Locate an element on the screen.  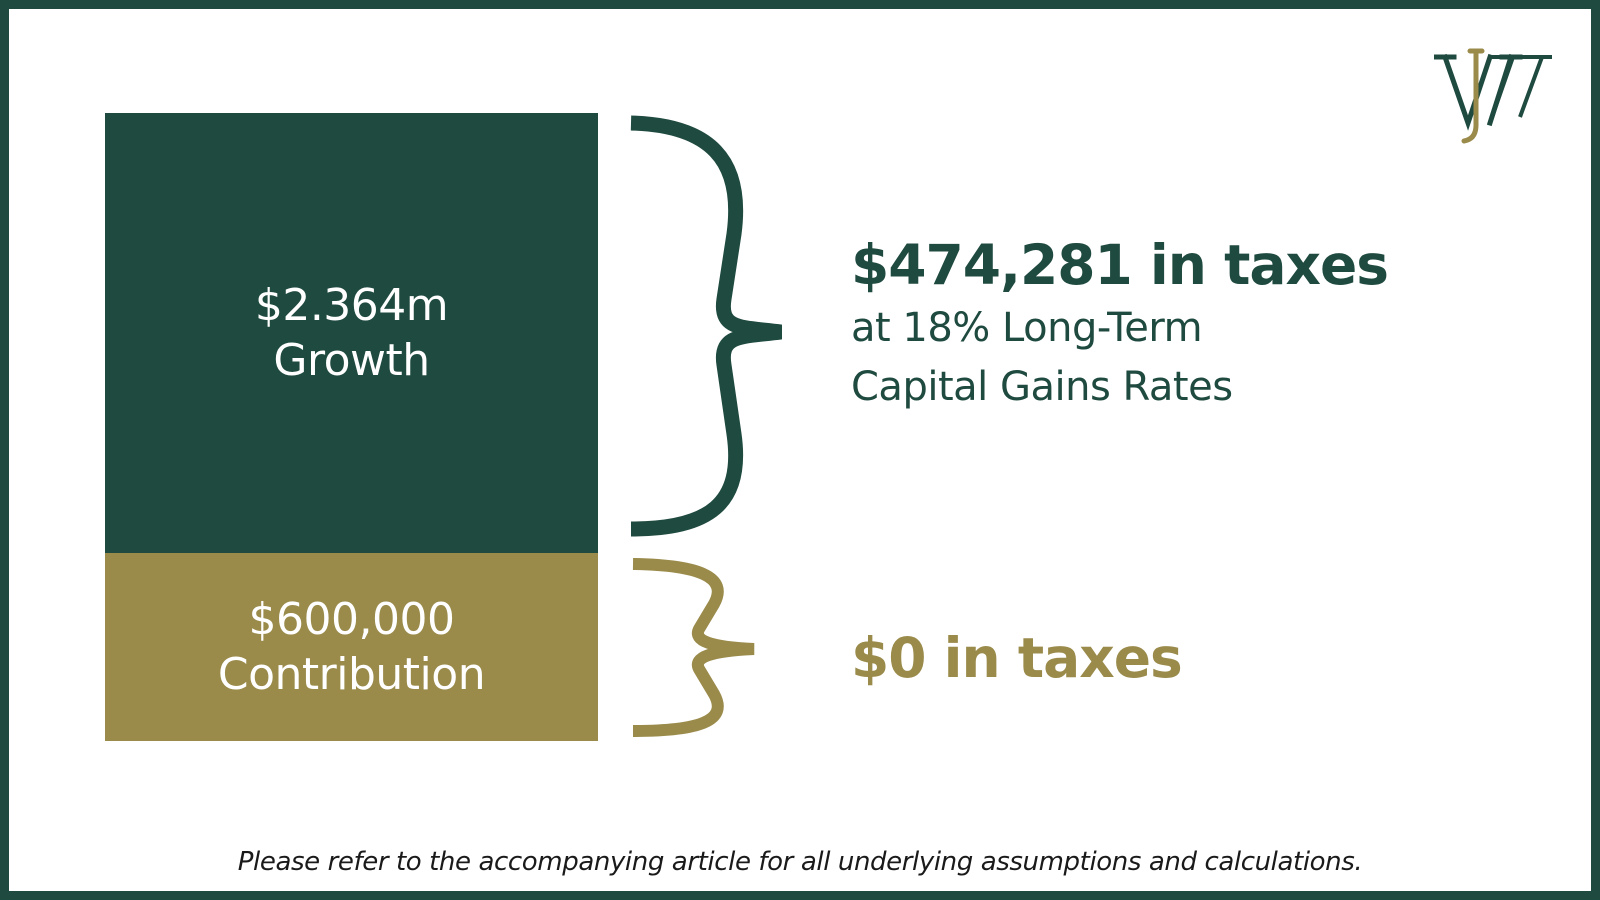
growth-tax-rate-type: Capital Gains Rates is located at coordinates (1042, 387).